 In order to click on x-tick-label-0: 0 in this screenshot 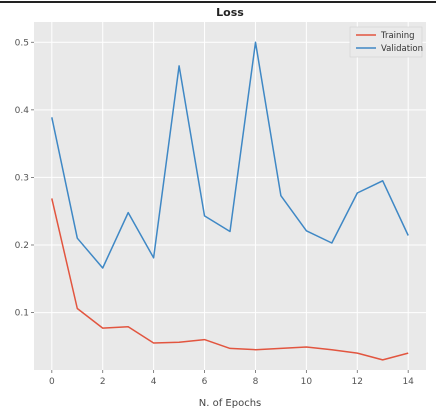, I will do `click(52, 382)`.